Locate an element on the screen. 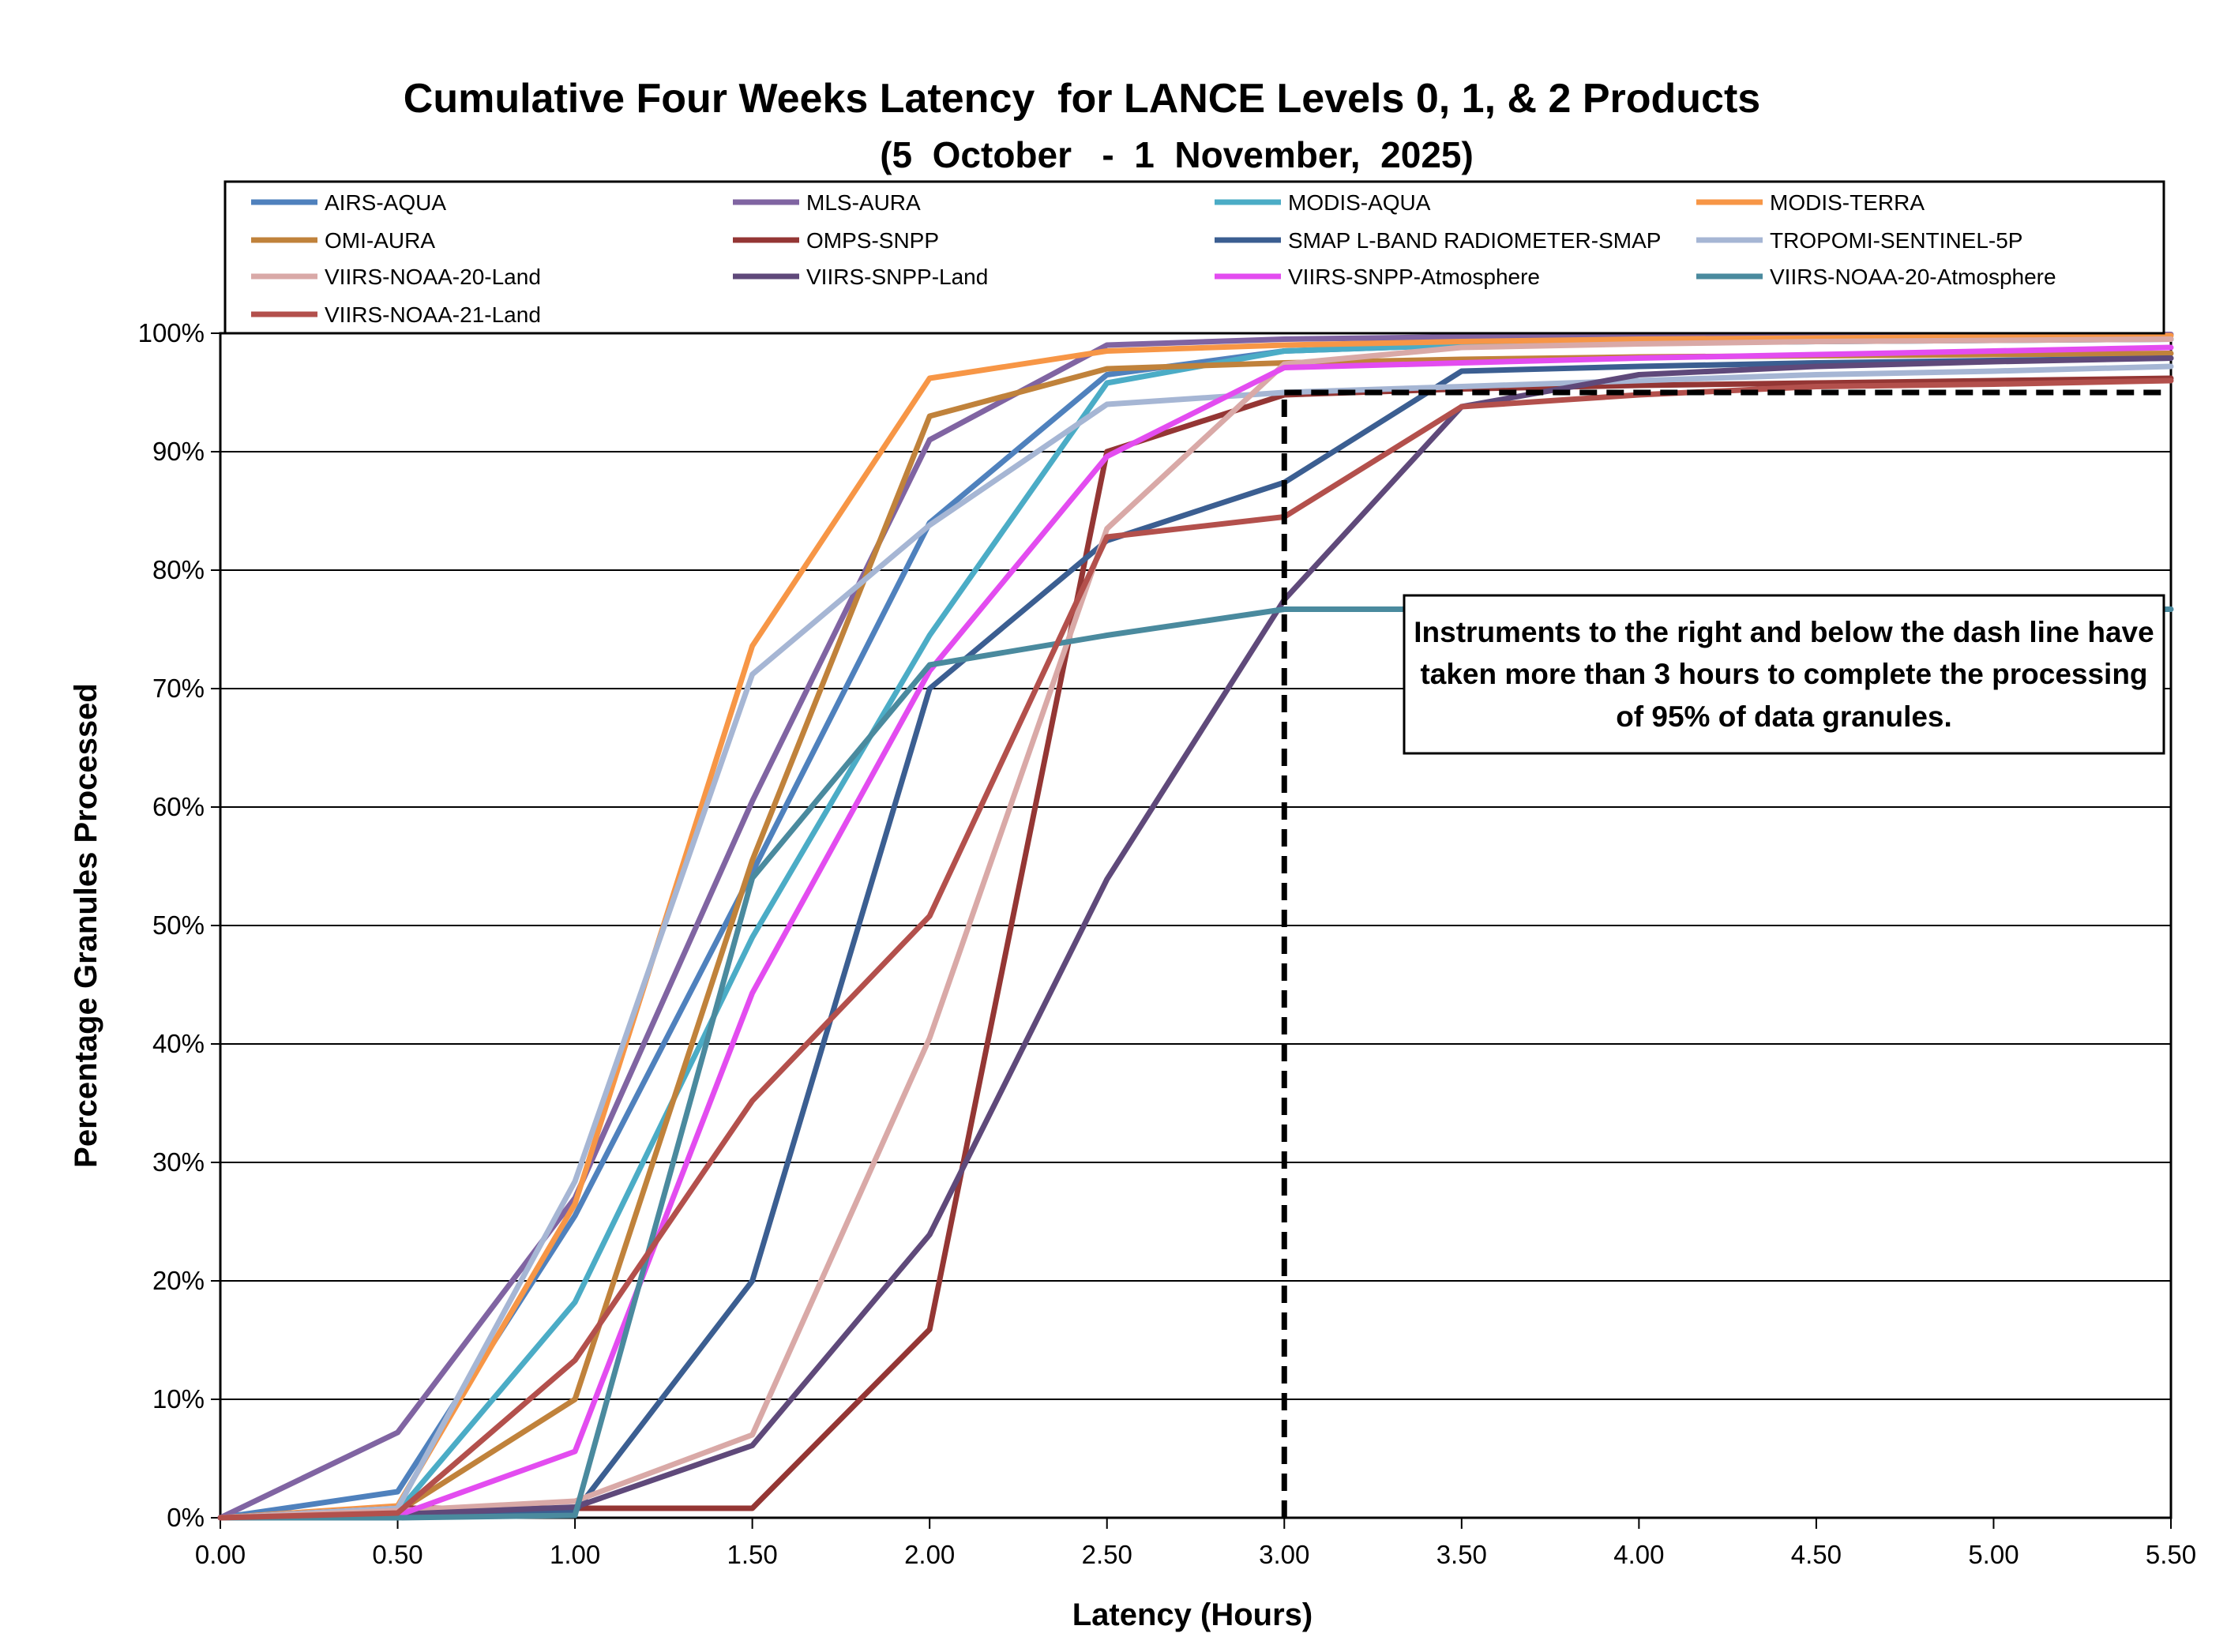 The height and width of the screenshot is (1652, 2227). legend-label-tropomi-sentinel-5p: TROPOMI-SENTINEL-5P is located at coordinates (1896, 240).